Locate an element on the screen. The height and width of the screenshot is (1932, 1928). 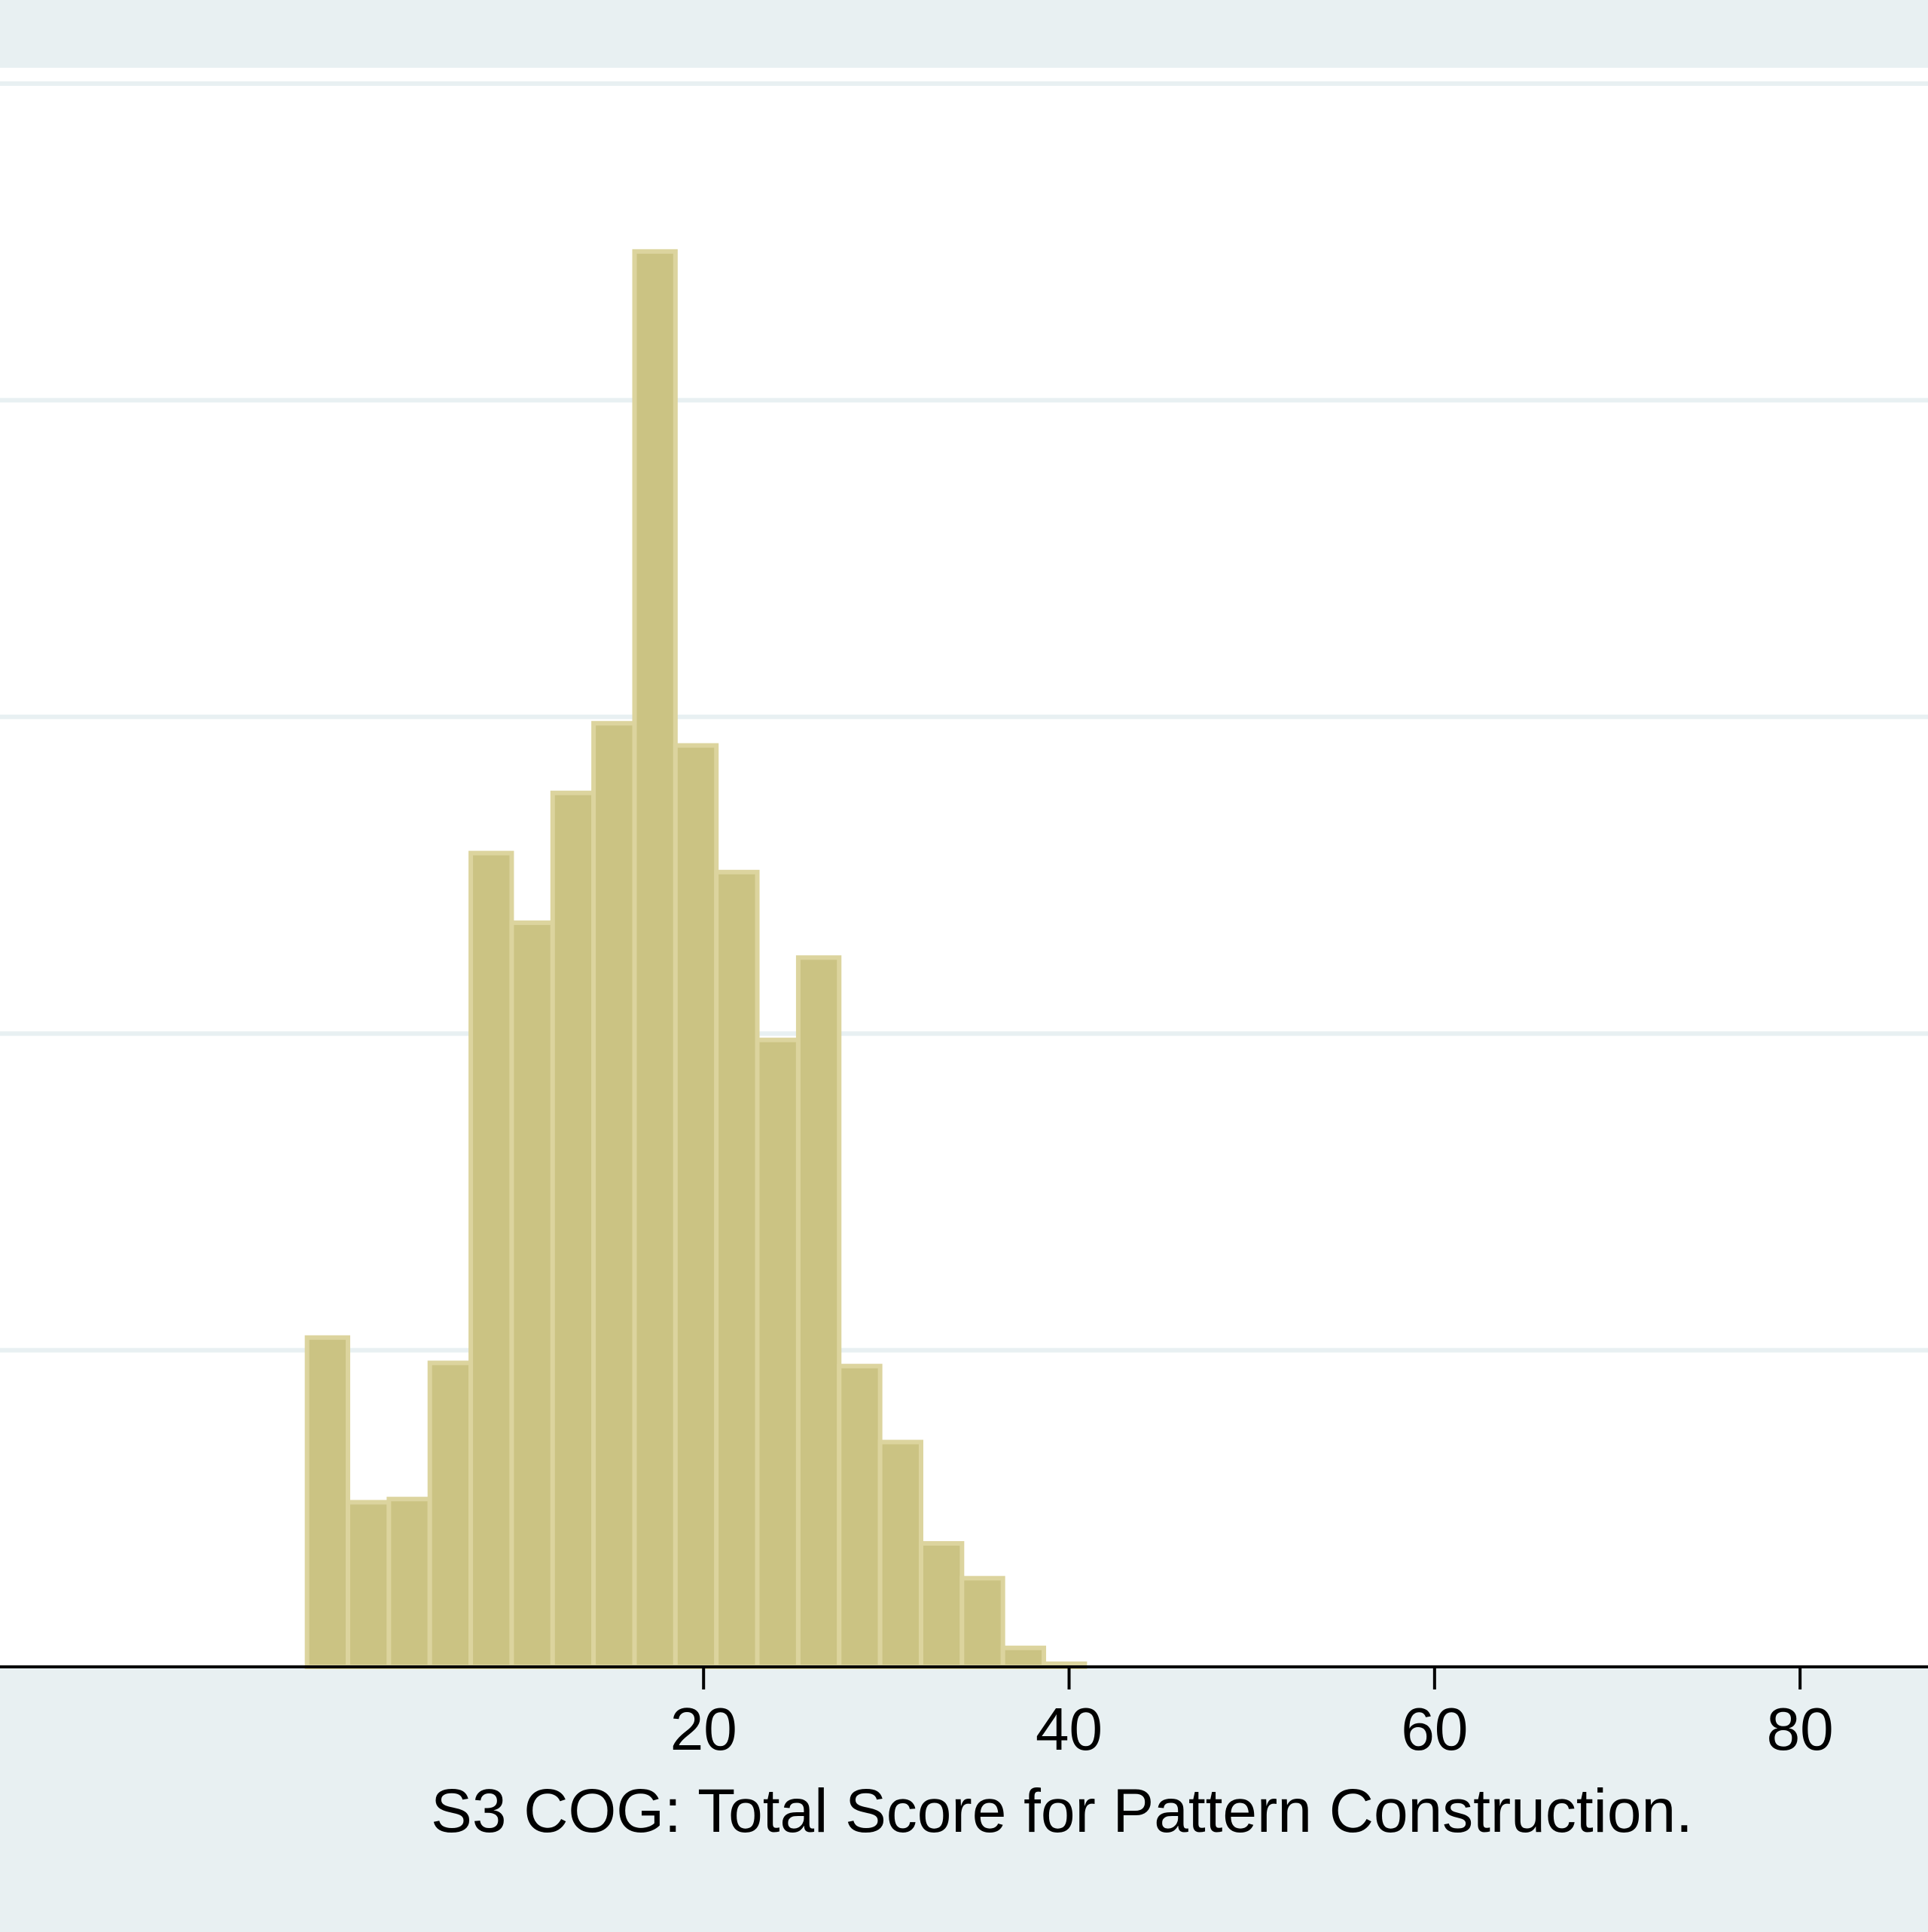
x-tick-label-80: 80 is located at coordinates (1800, 1729).